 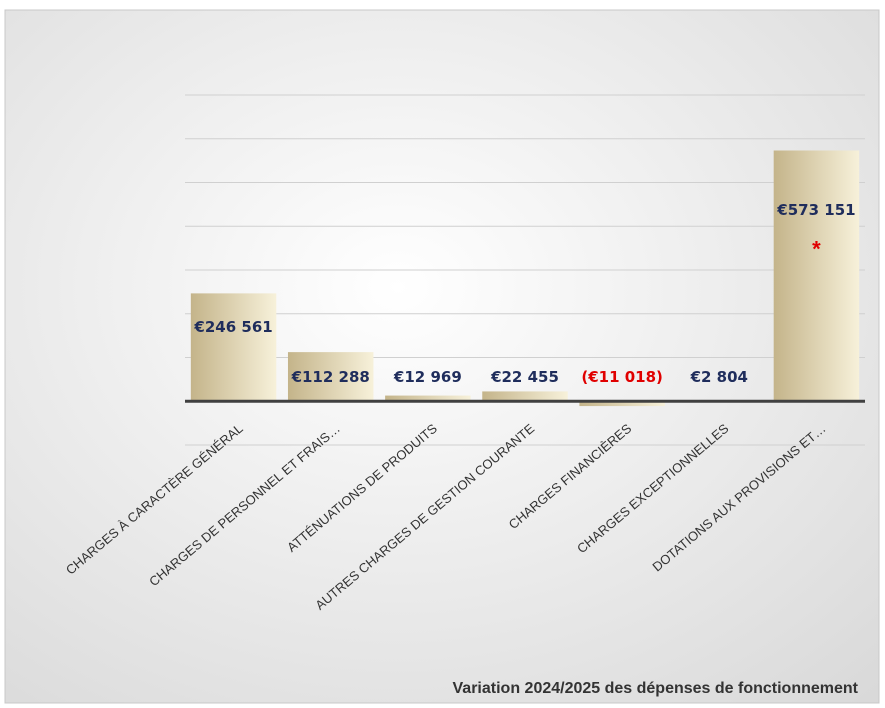 What do you see at coordinates (719, 377) in the screenshot?
I see `data-label: €2 804` at bounding box center [719, 377].